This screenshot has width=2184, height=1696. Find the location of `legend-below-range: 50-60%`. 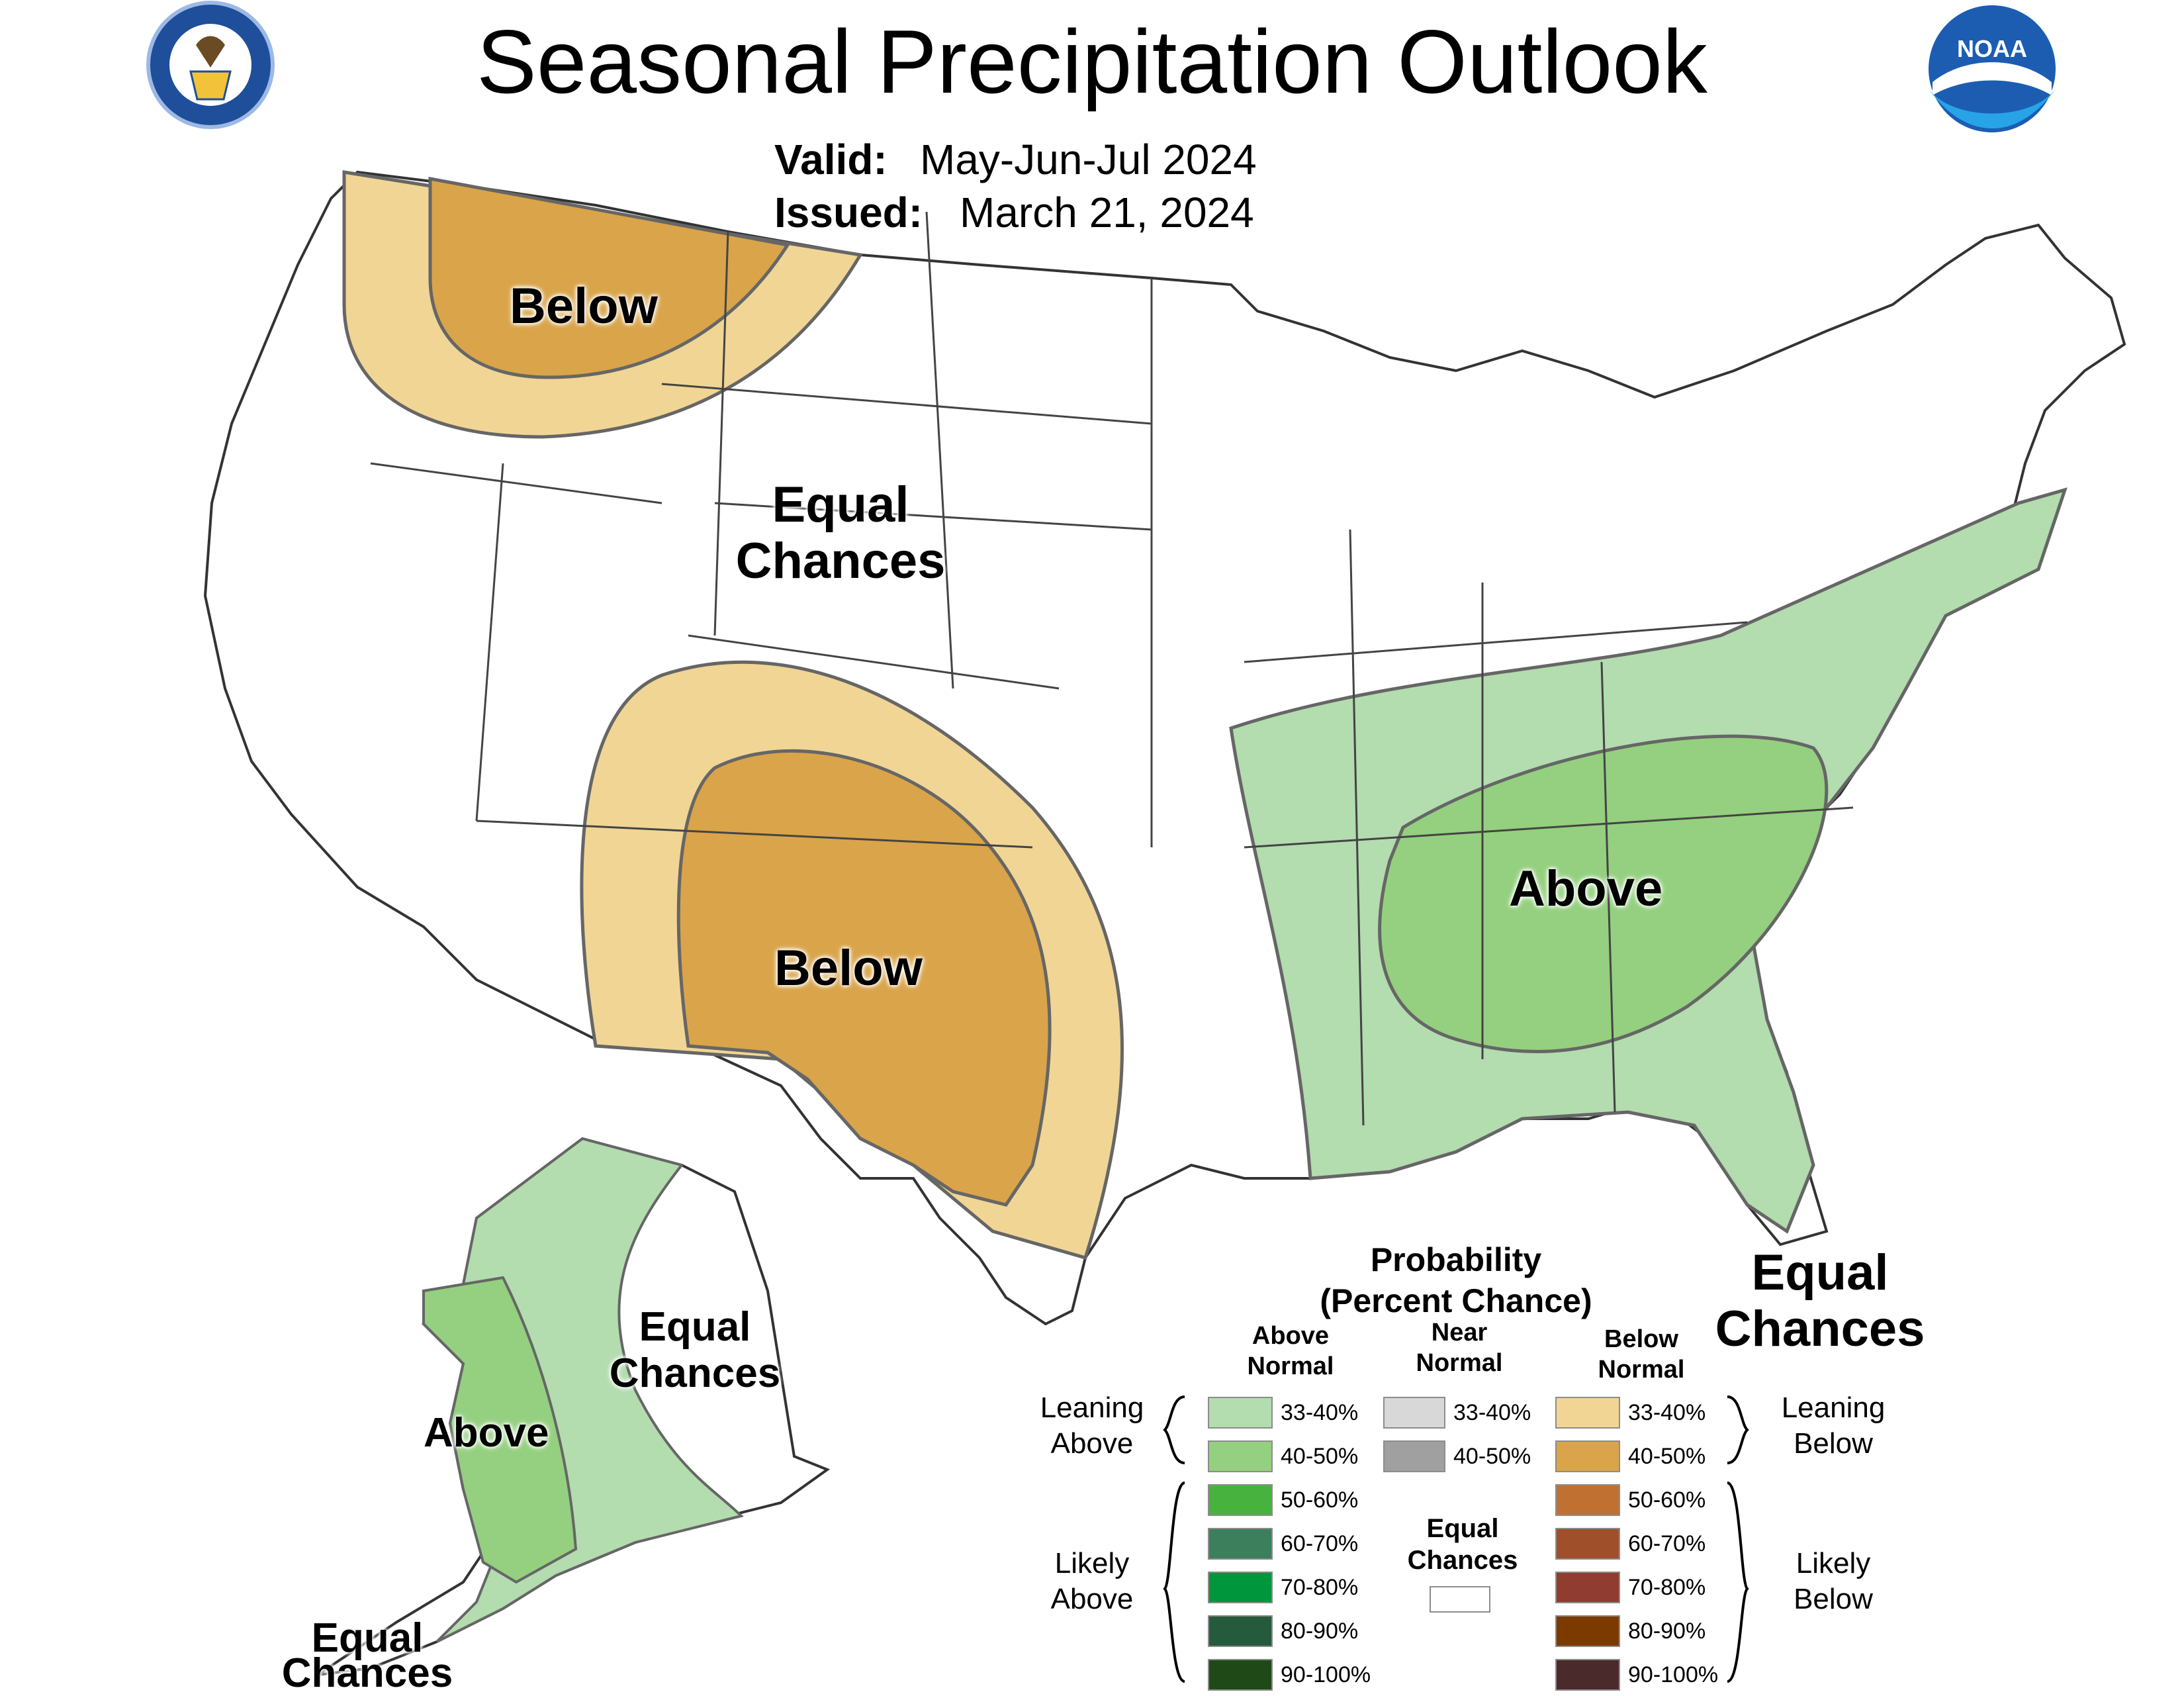

legend-below-range: 50-60% is located at coordinates (1667, 1500).